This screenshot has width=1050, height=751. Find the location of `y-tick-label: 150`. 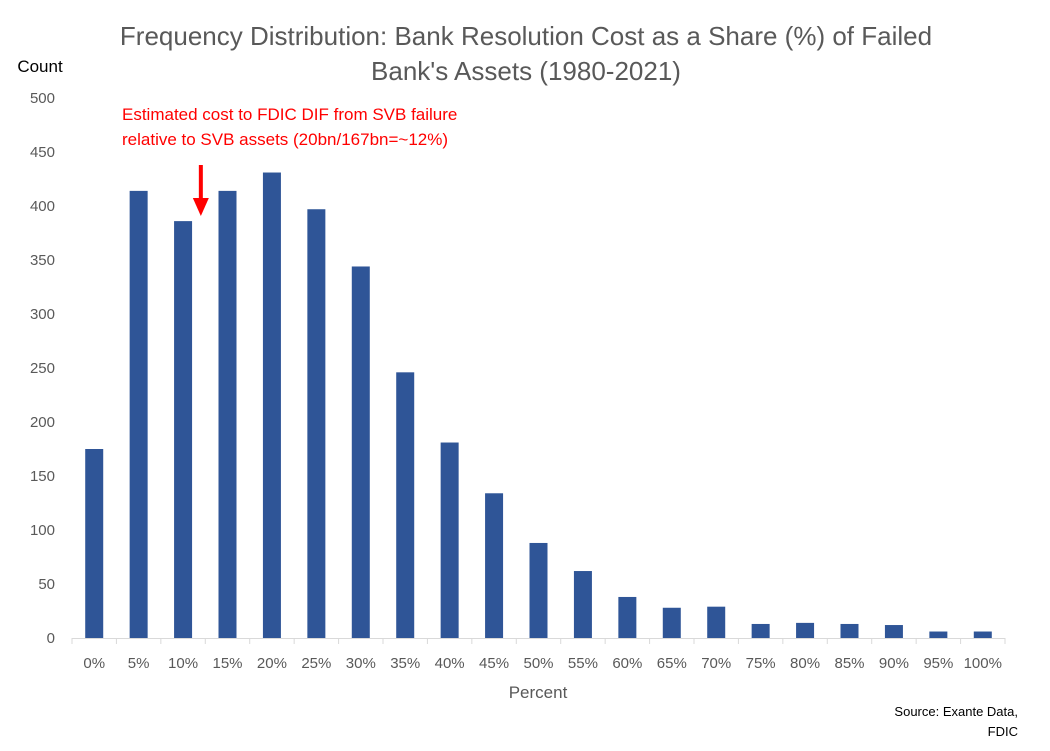

y-tick-label: 150 is located at coordinates (42, 476).